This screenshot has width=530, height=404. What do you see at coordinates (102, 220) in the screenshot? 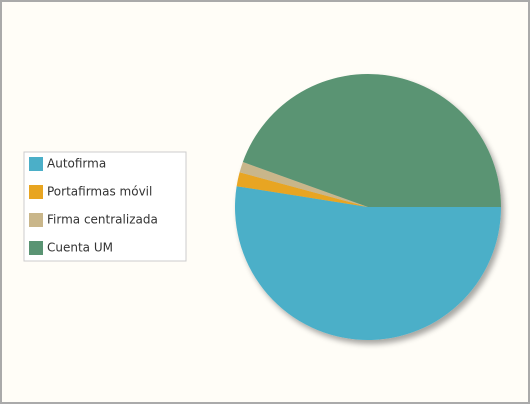
I see `legend-label: Firma centralizada` at bounding box center [102, 220].